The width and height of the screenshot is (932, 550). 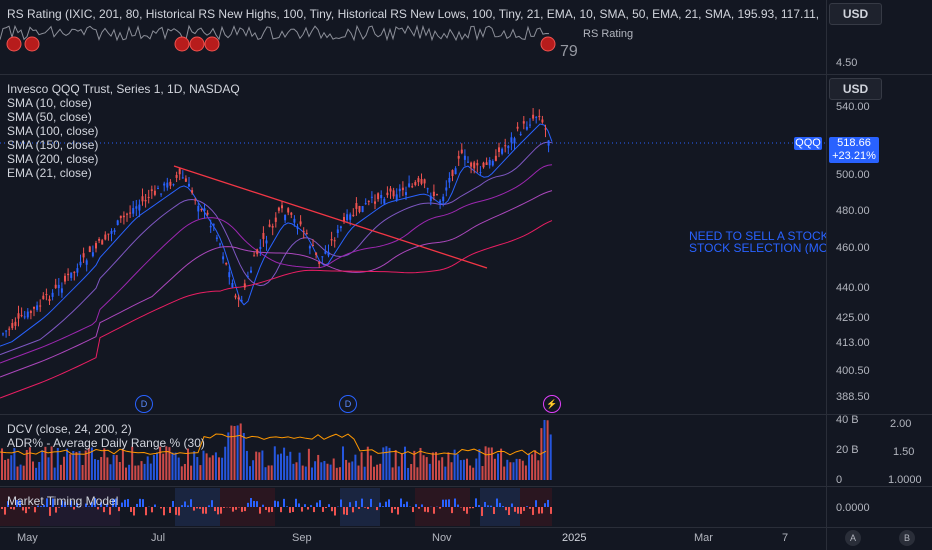 I want to click on adr-indicator-title: ADR% - Average Daily Range % (30), so click(x=106, y=443).